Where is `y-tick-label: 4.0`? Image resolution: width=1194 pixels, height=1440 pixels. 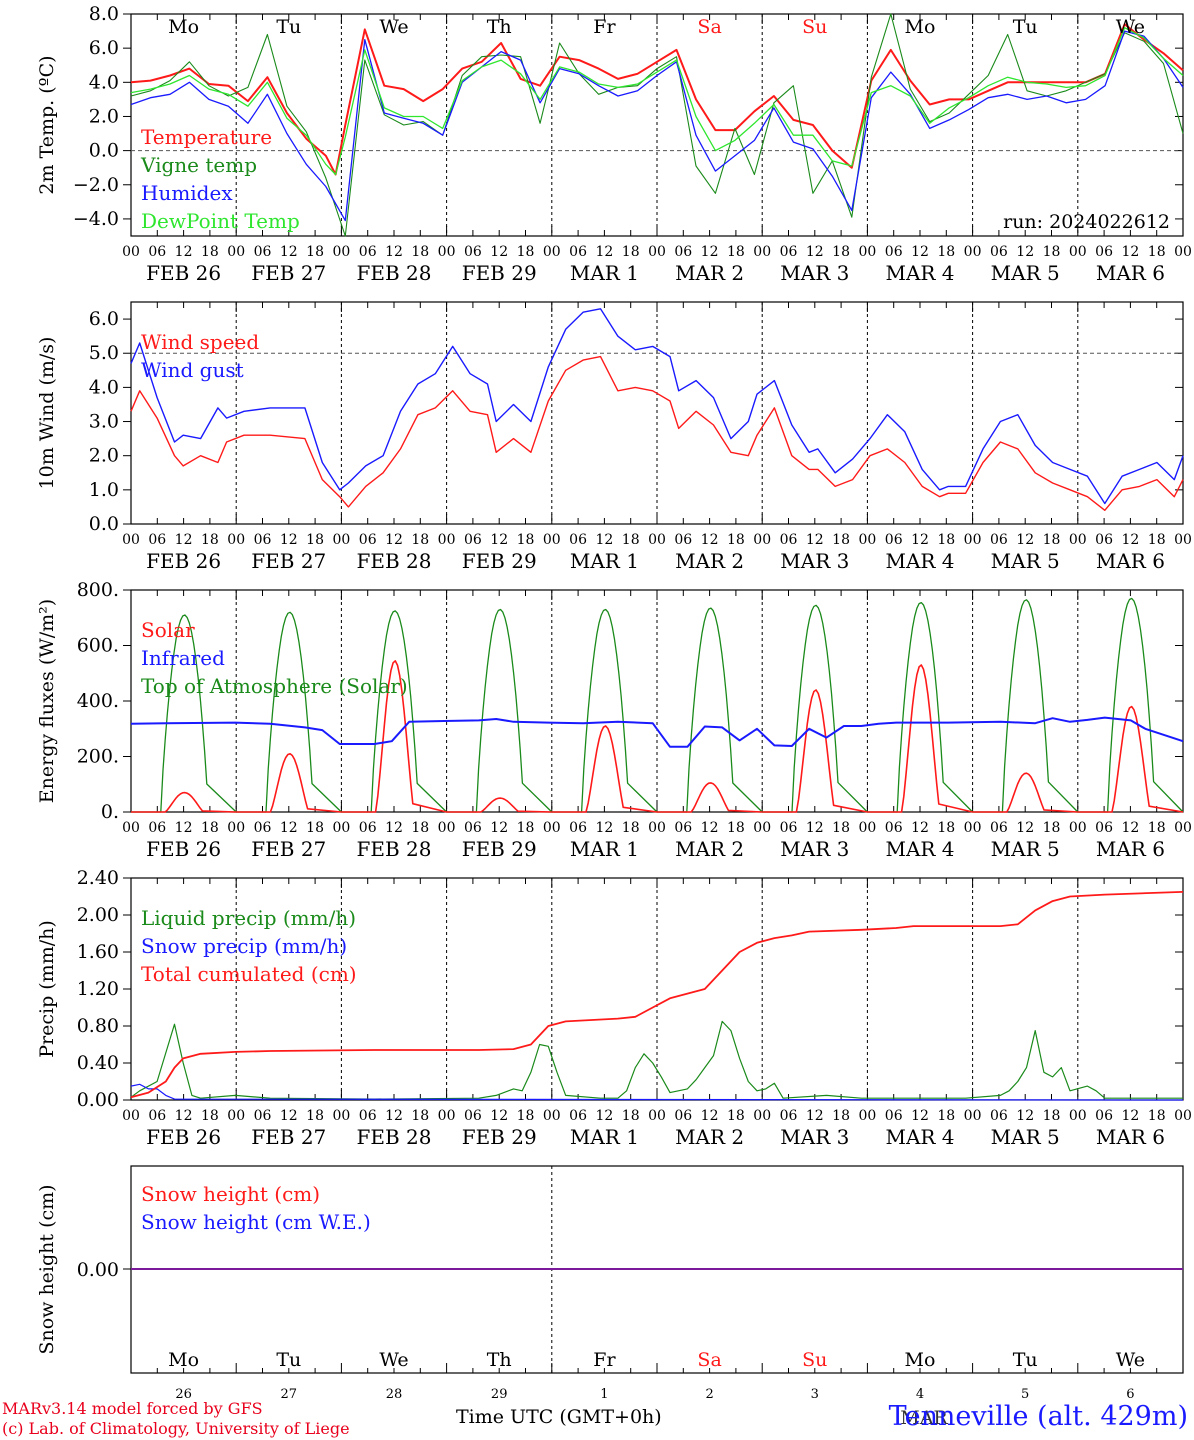 y-tick-label: 4.0 is located at coordinates (104, 82).